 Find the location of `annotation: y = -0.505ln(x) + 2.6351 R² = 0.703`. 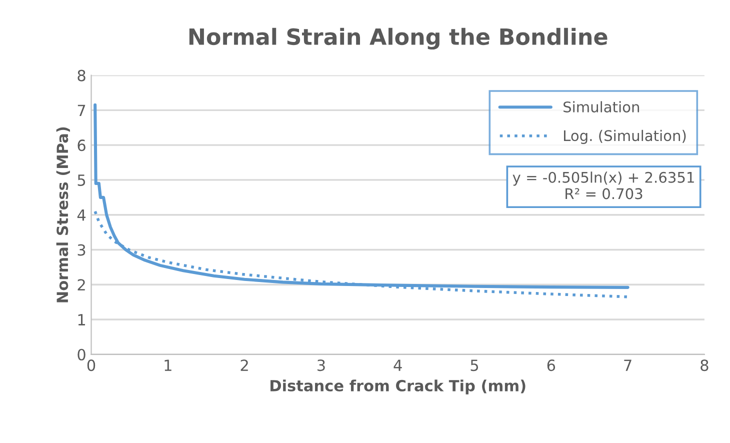

annotation: y = -0.505ln(x) + 2.6351 R² = 0.703 is located at coordinates (603, 186).